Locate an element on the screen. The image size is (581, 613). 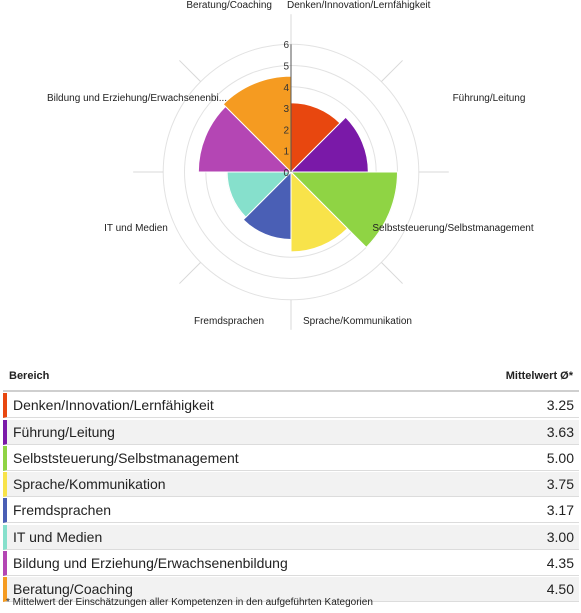
tick-label: 2 is located at coordinates (286, 130).